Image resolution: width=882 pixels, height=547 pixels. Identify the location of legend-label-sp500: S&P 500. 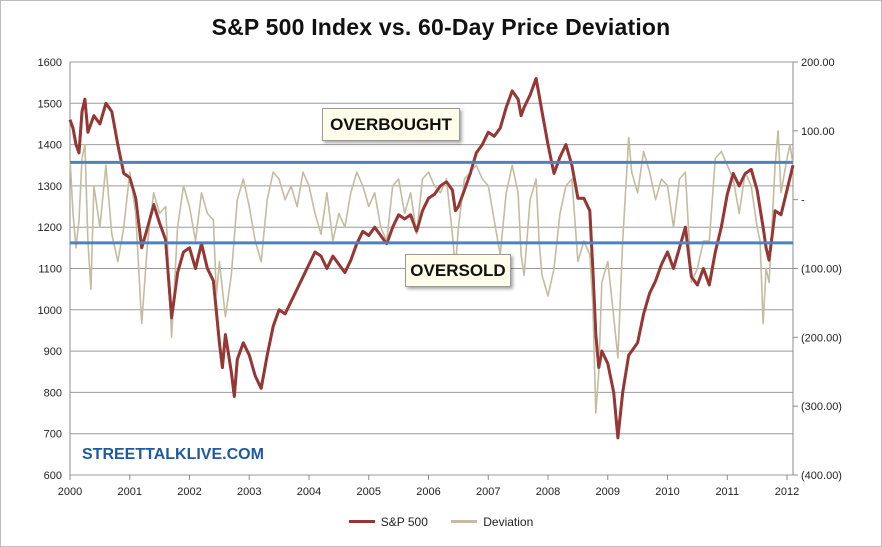
(404, 521).